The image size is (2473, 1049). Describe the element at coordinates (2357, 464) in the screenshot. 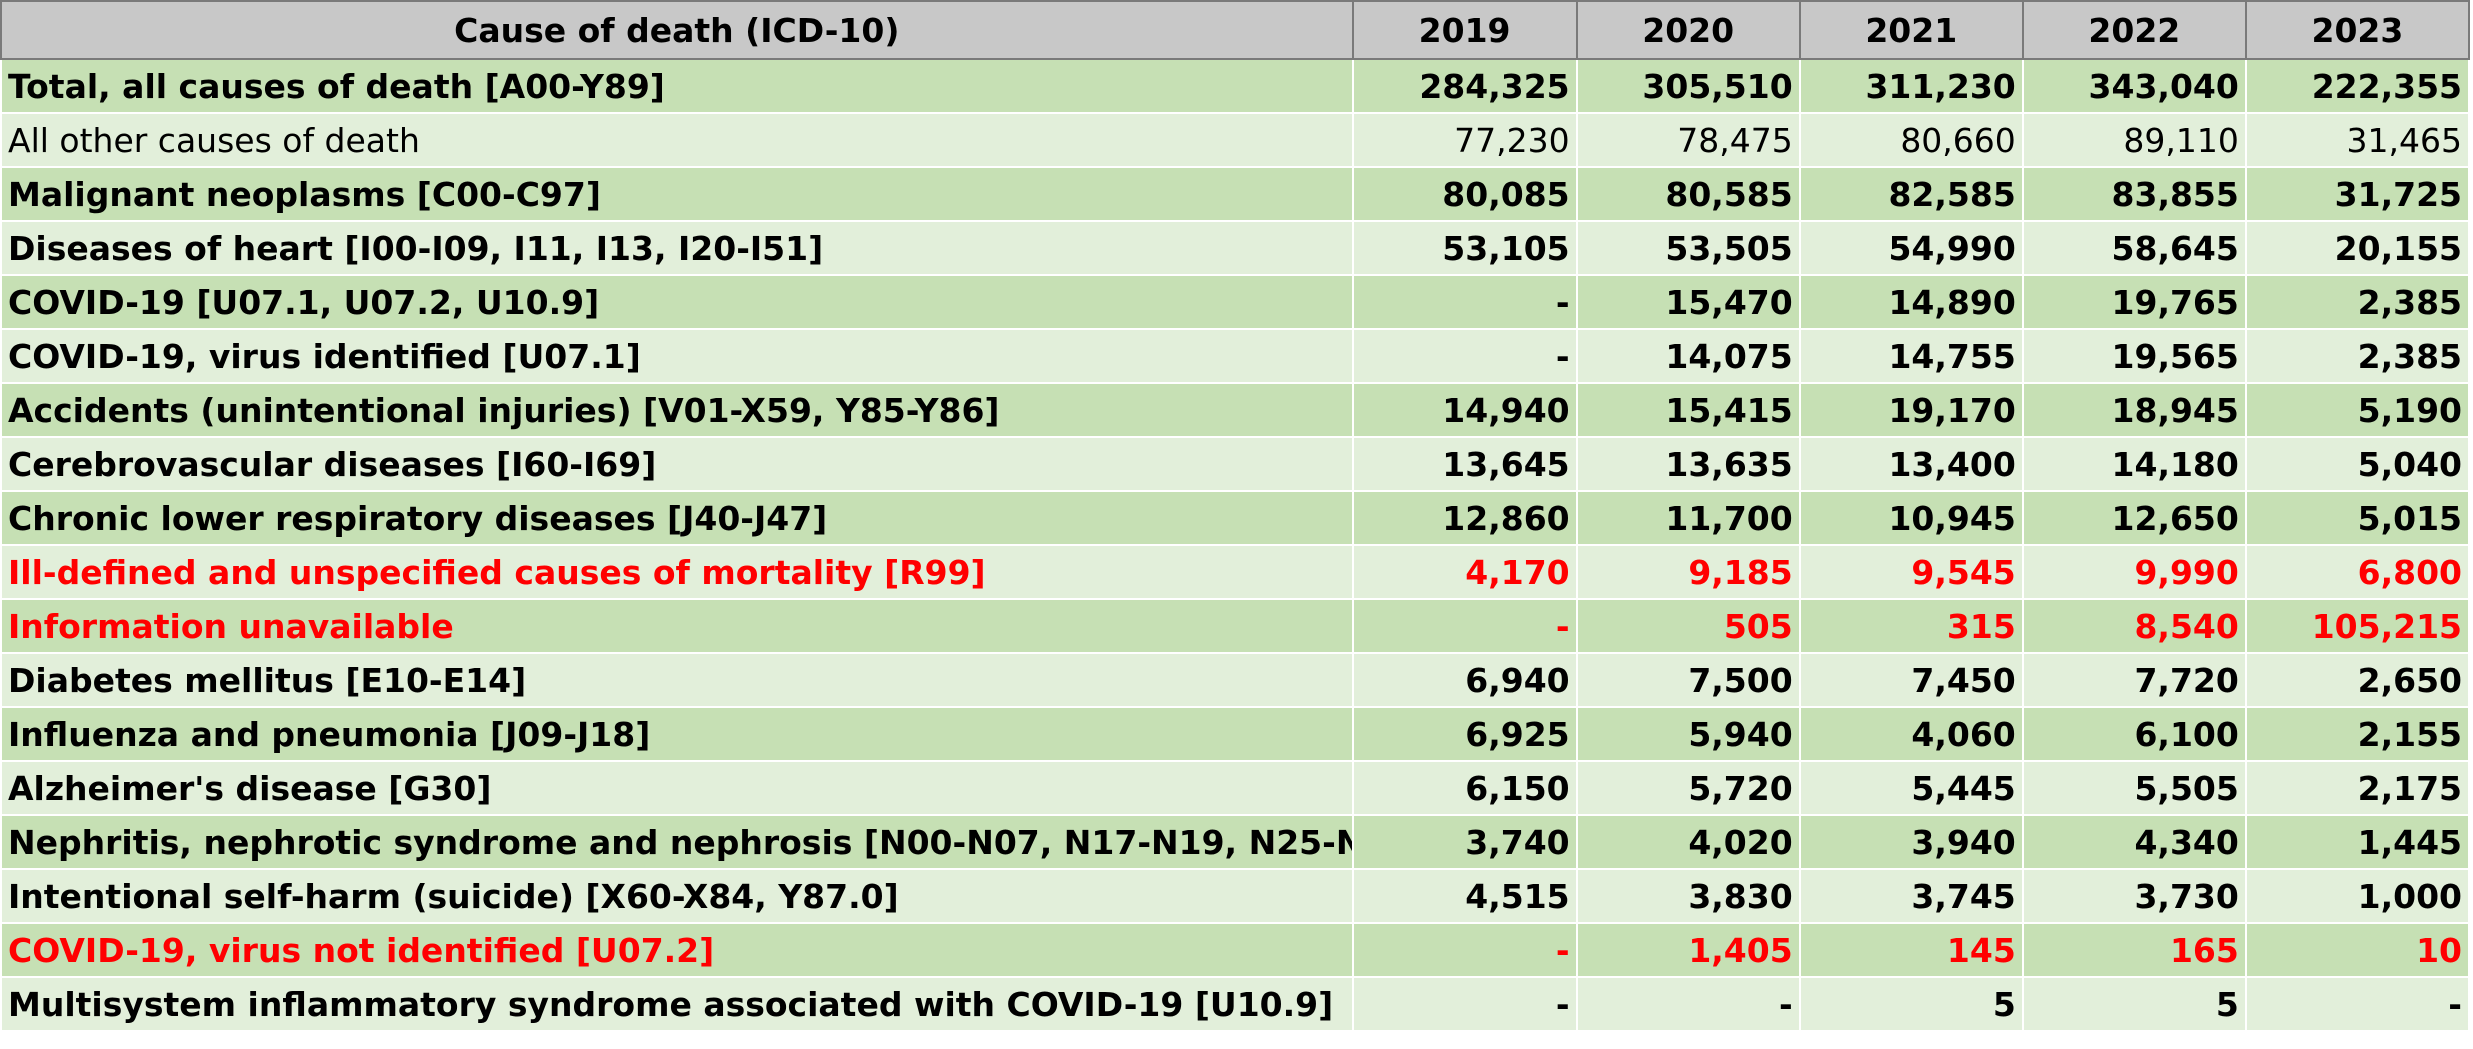

I see `value-cell-2023: 5,040` at that location.